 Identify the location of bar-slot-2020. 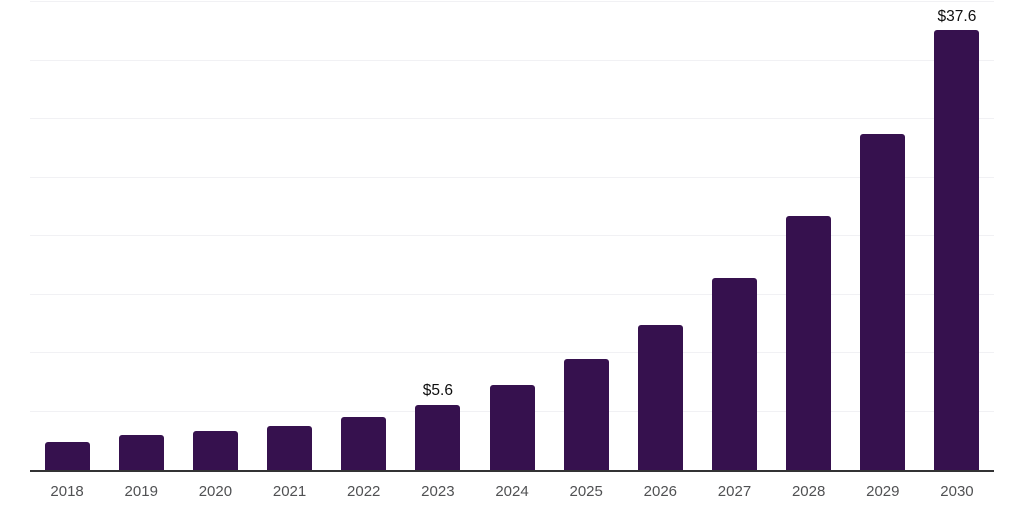
(215, 235).